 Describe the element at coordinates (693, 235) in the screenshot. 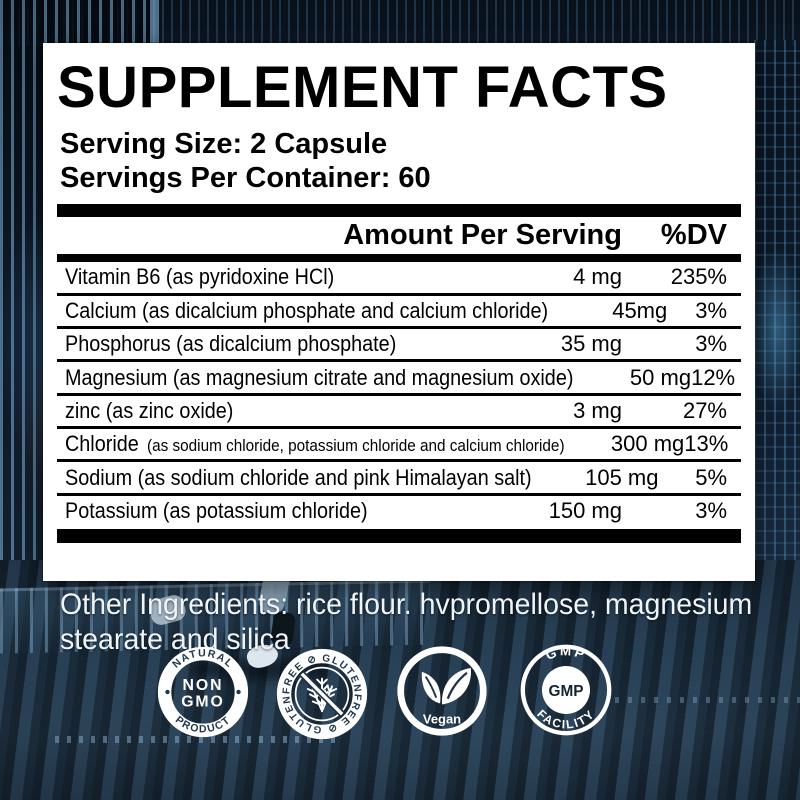

I see `percent-dv-header: %DV` at that location.